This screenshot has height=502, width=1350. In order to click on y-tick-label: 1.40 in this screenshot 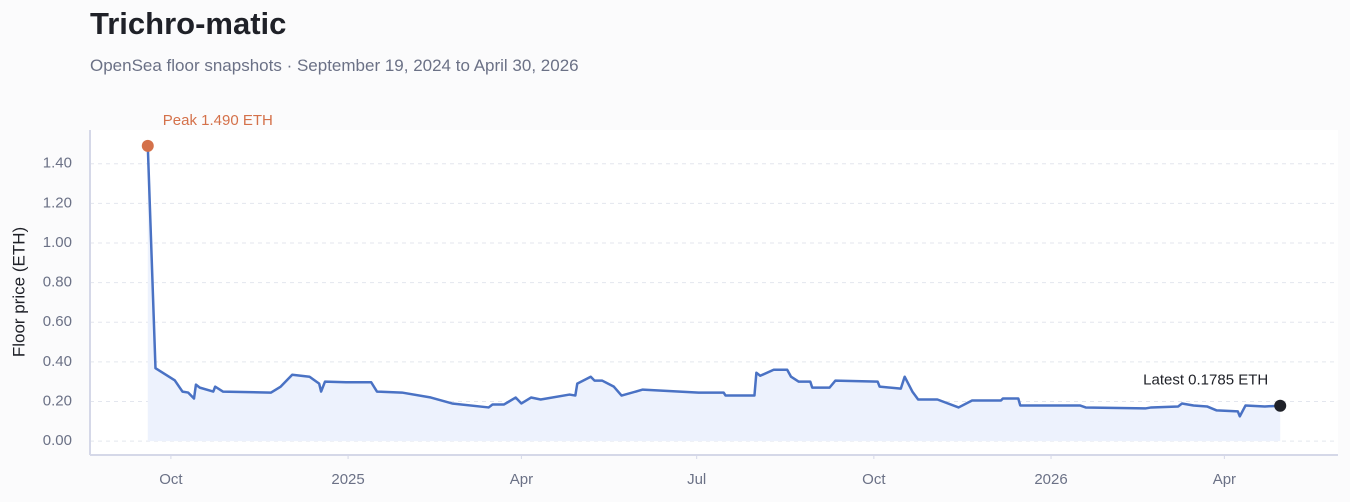, I will do `click(57, 163)`.